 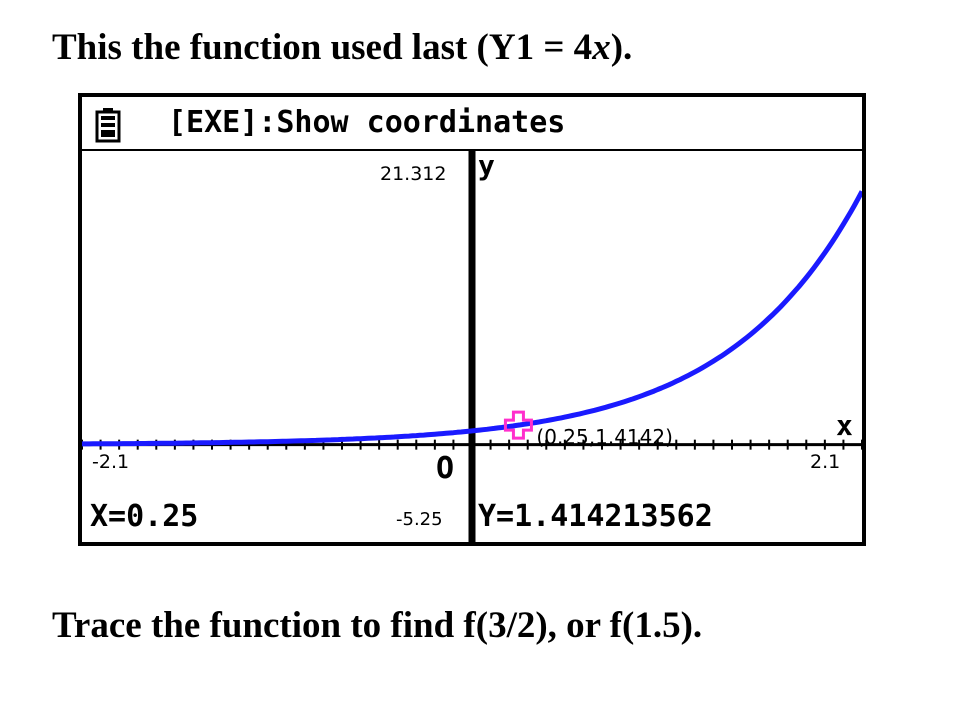 I want to click on y-readout: Y=1.414213562, so click(x=595, y=516).